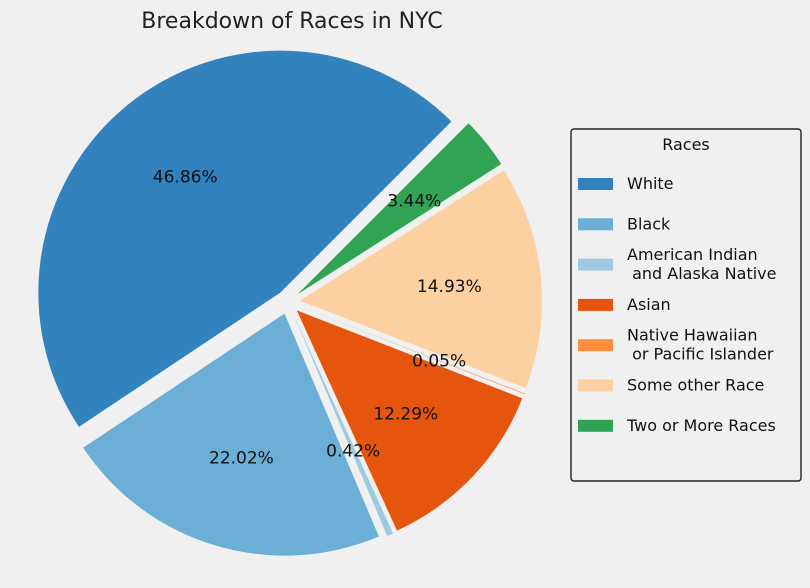  Describe the element at coordinates (701, 273) in the screenshot. I see `legend-entry-line: and Alaska Native` at that location.